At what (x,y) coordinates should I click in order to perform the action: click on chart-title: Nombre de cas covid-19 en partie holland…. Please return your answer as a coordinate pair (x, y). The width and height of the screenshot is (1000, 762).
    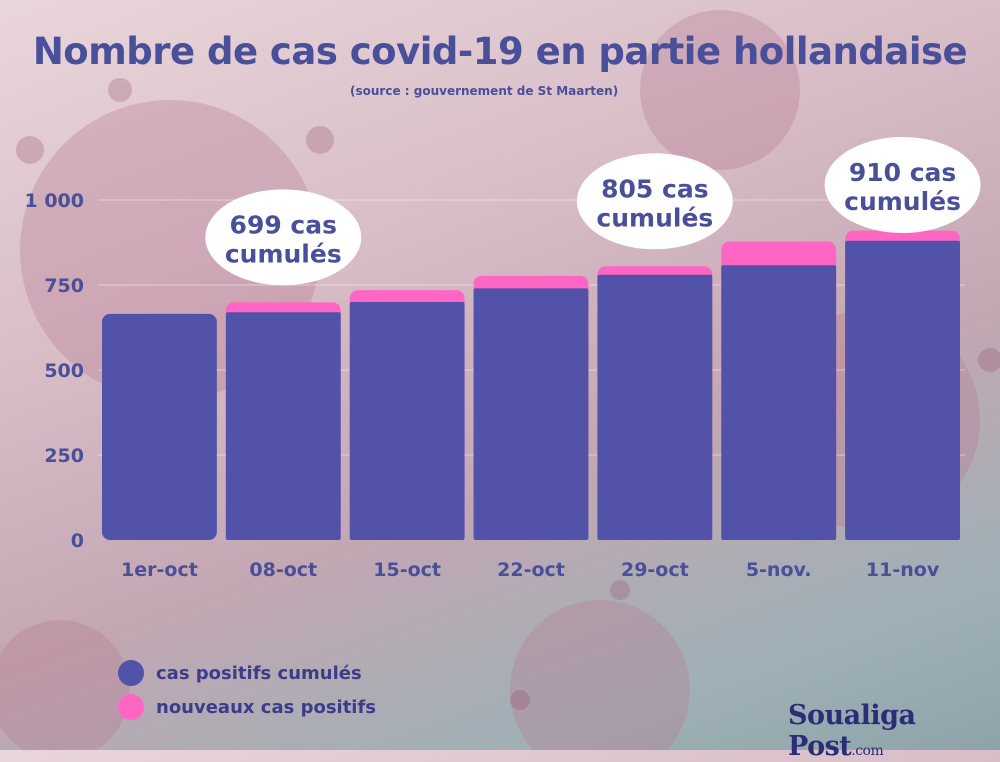
    Looking at the image, I should click on (500, 51).